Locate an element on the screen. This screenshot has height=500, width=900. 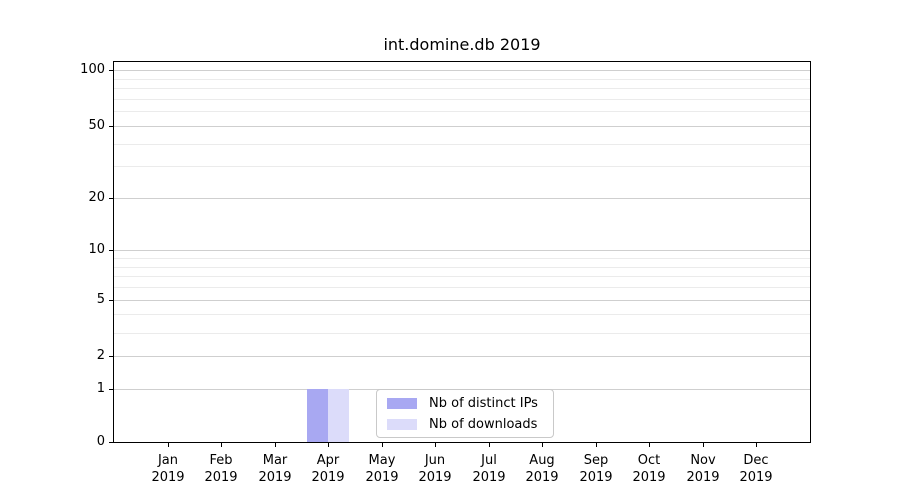
legend-label-downloads: Nb of downloads is located at coordinates (483, 424).